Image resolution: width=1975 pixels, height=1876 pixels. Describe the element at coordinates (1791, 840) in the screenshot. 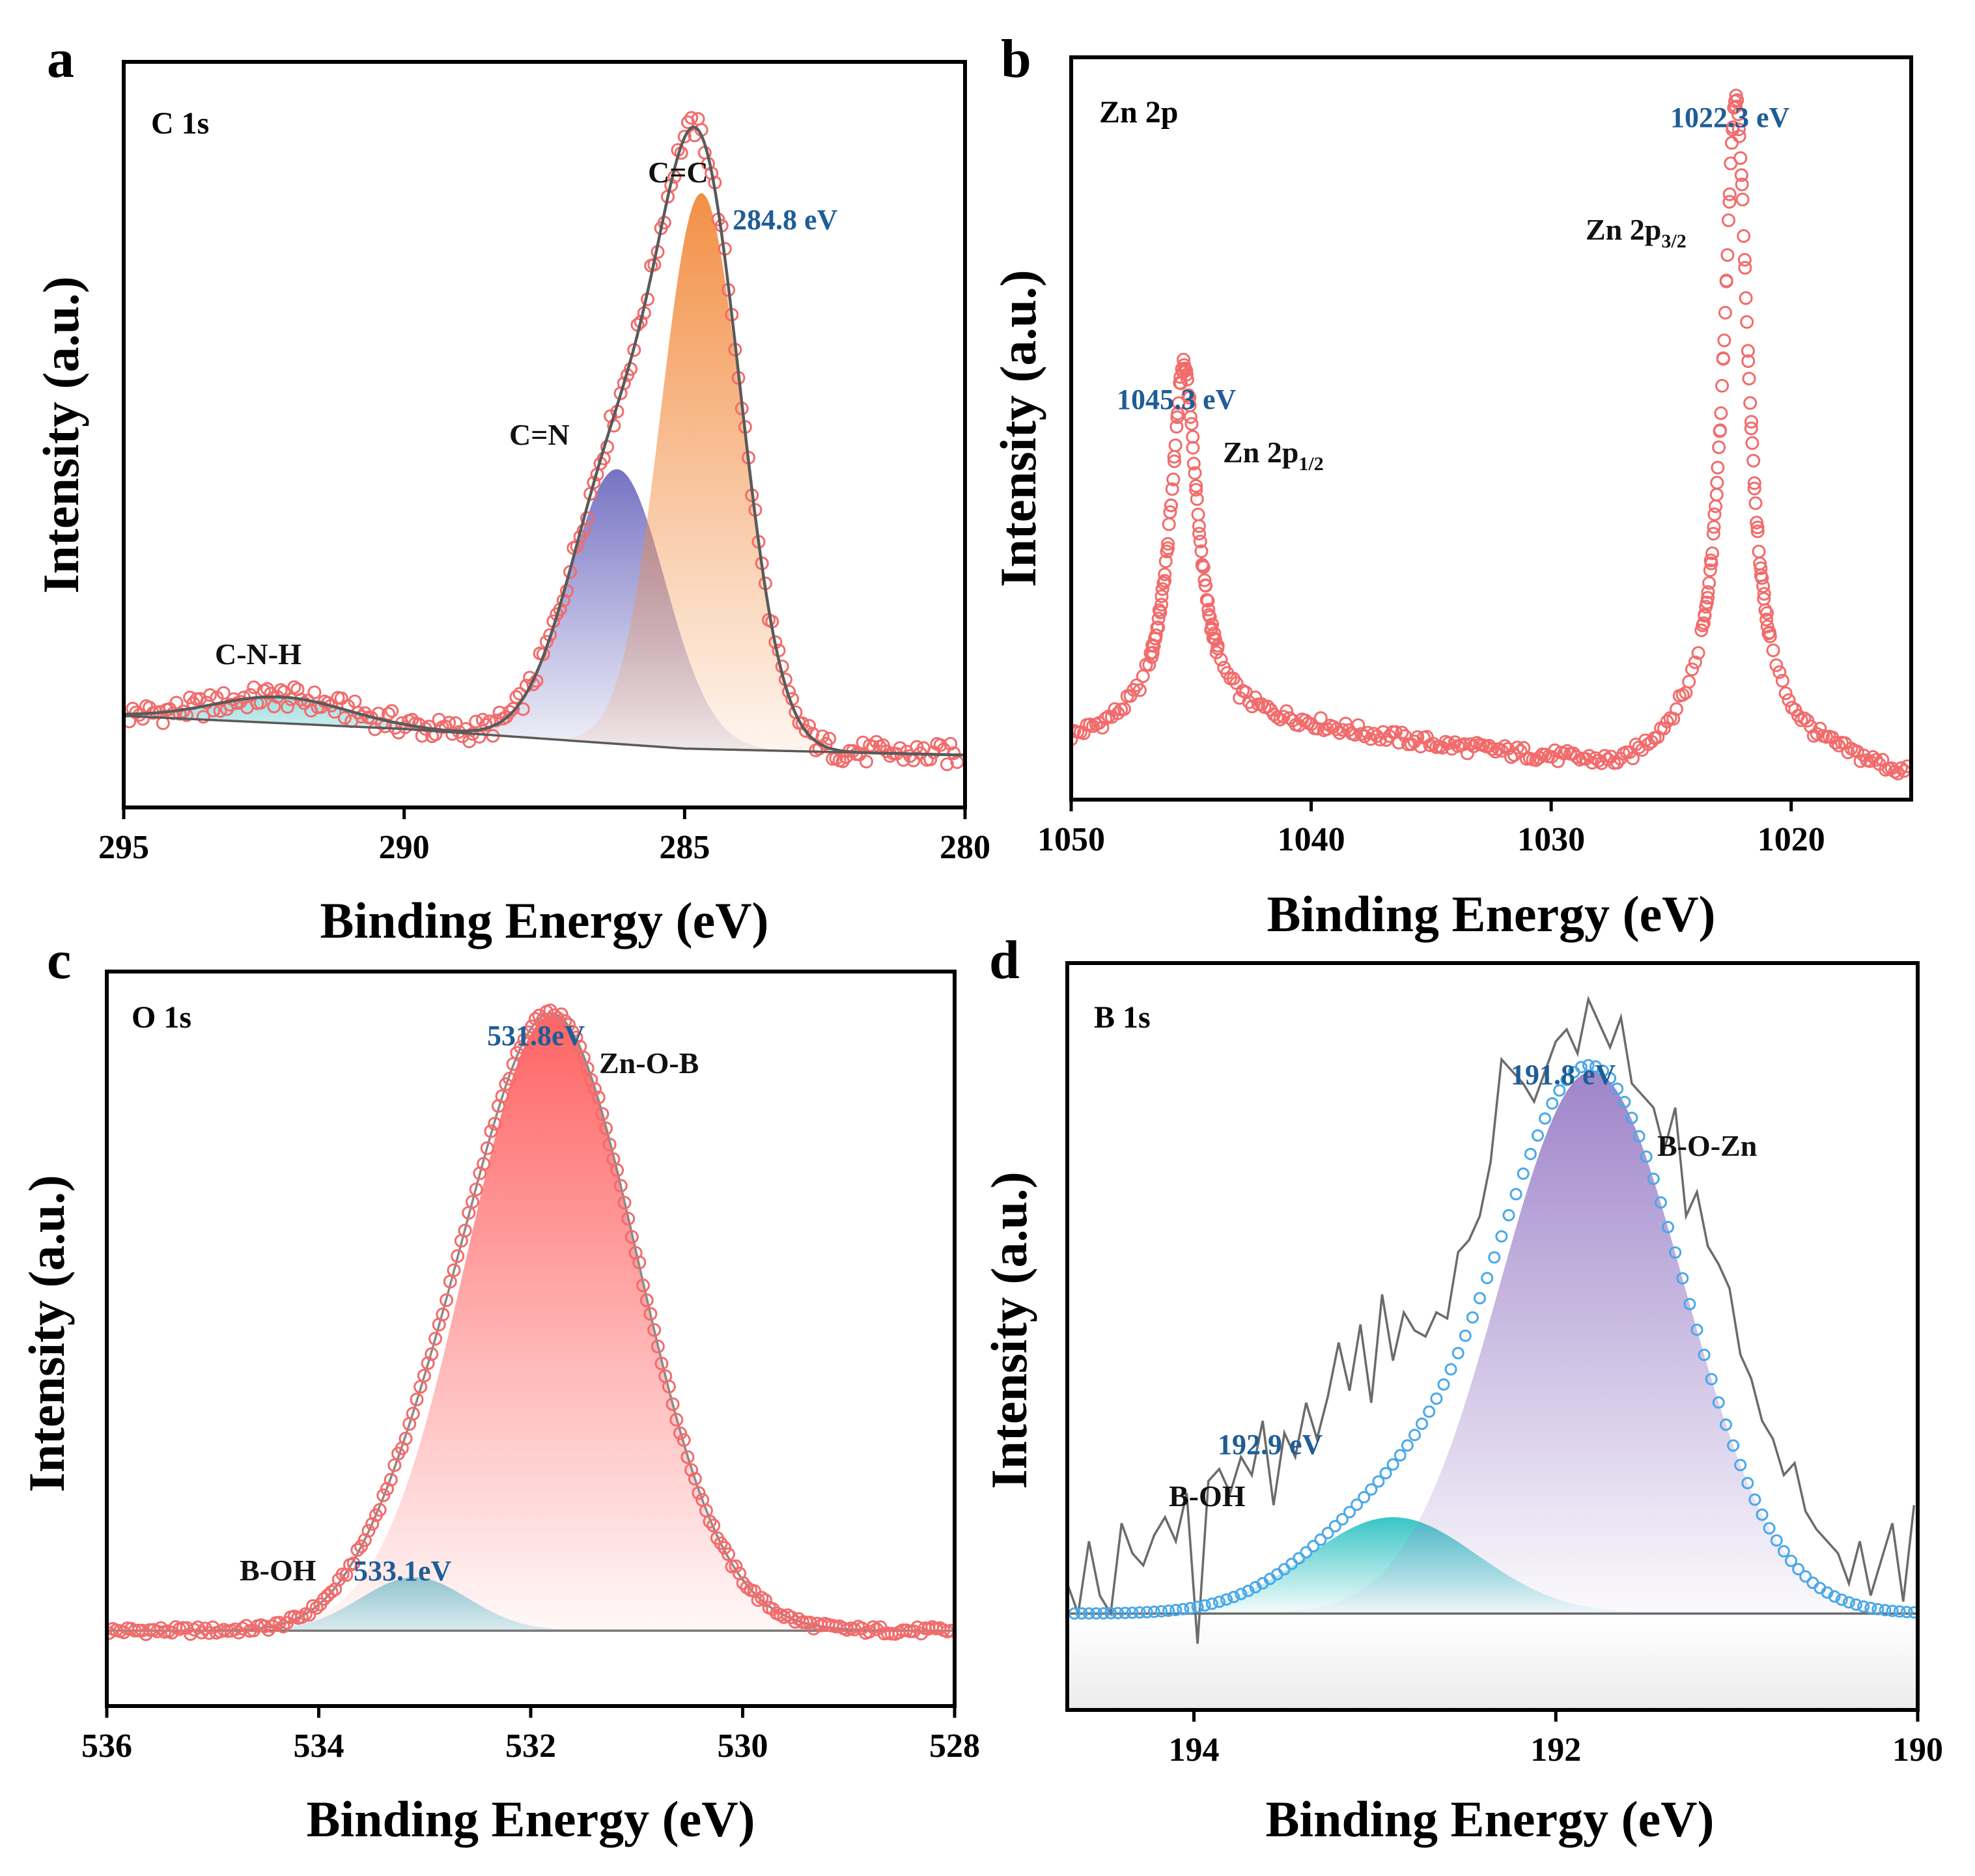

I see `x-tick-label: 1020` at that location.